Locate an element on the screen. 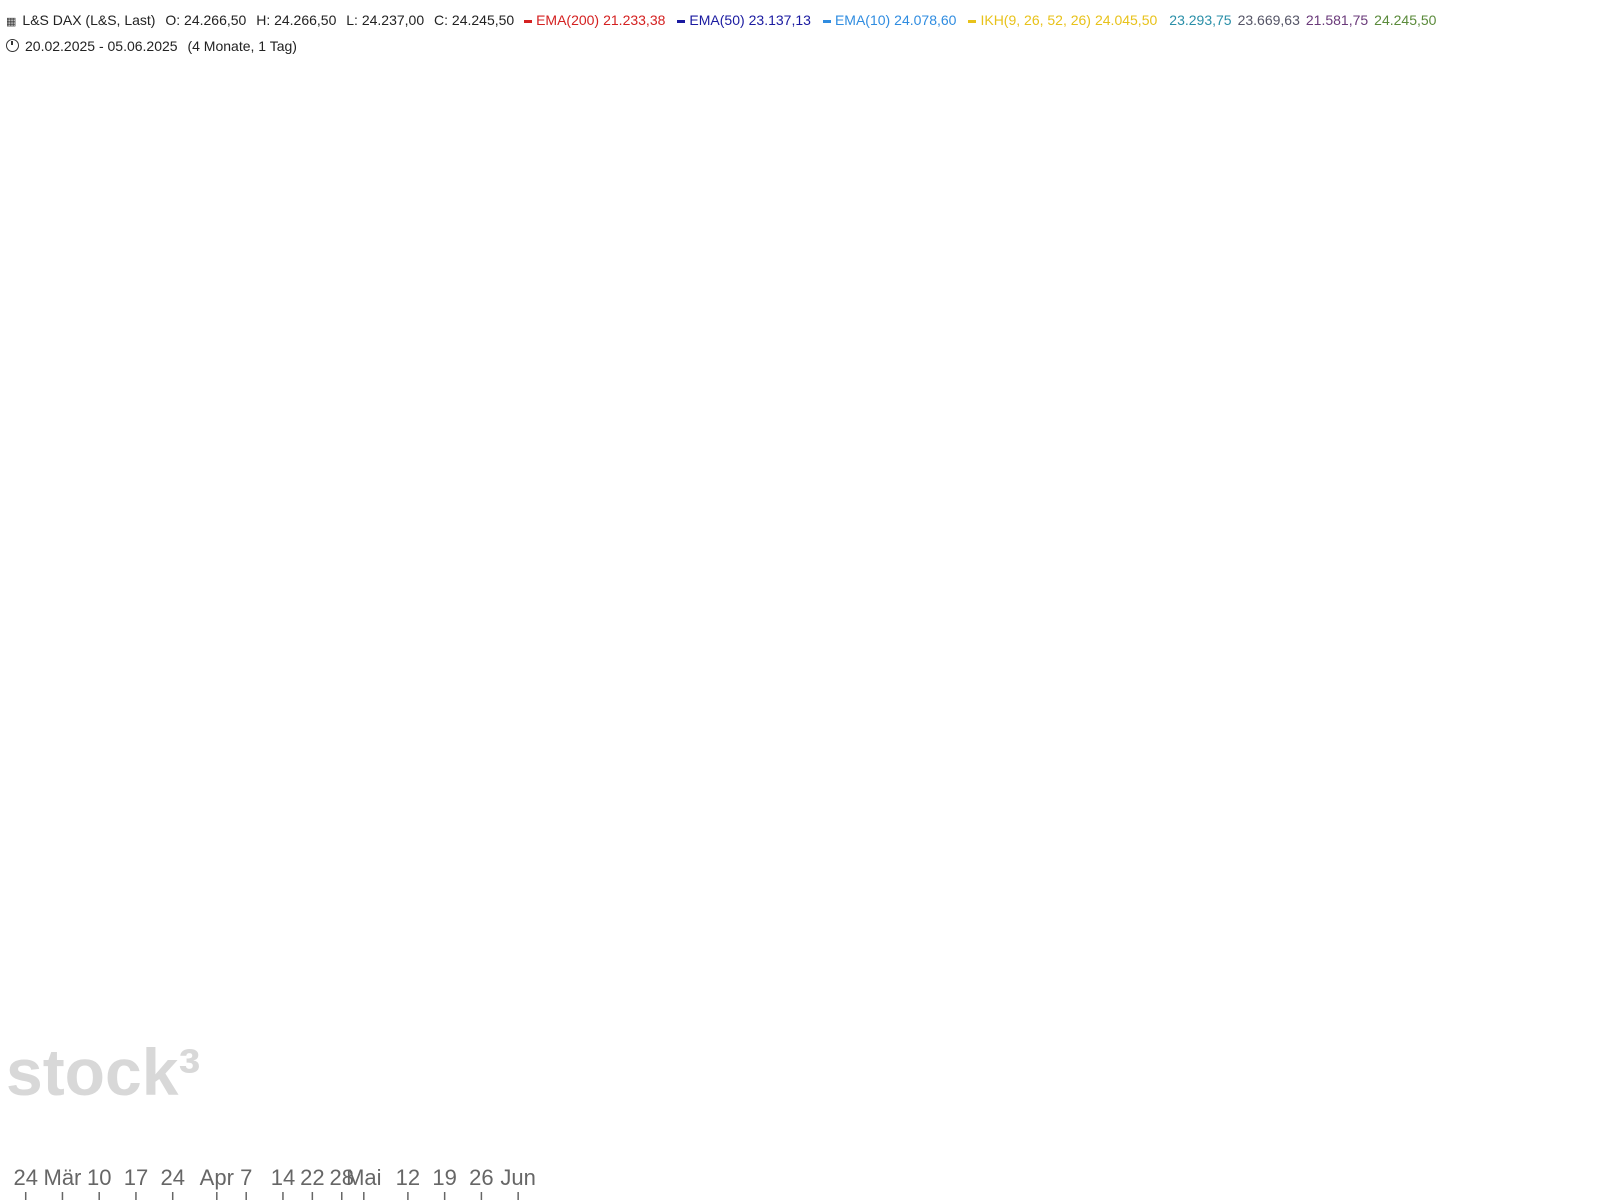 This screenshot has height=1200, width=1600. x-tick-label: 14 is located at coordinates (283, 1177).